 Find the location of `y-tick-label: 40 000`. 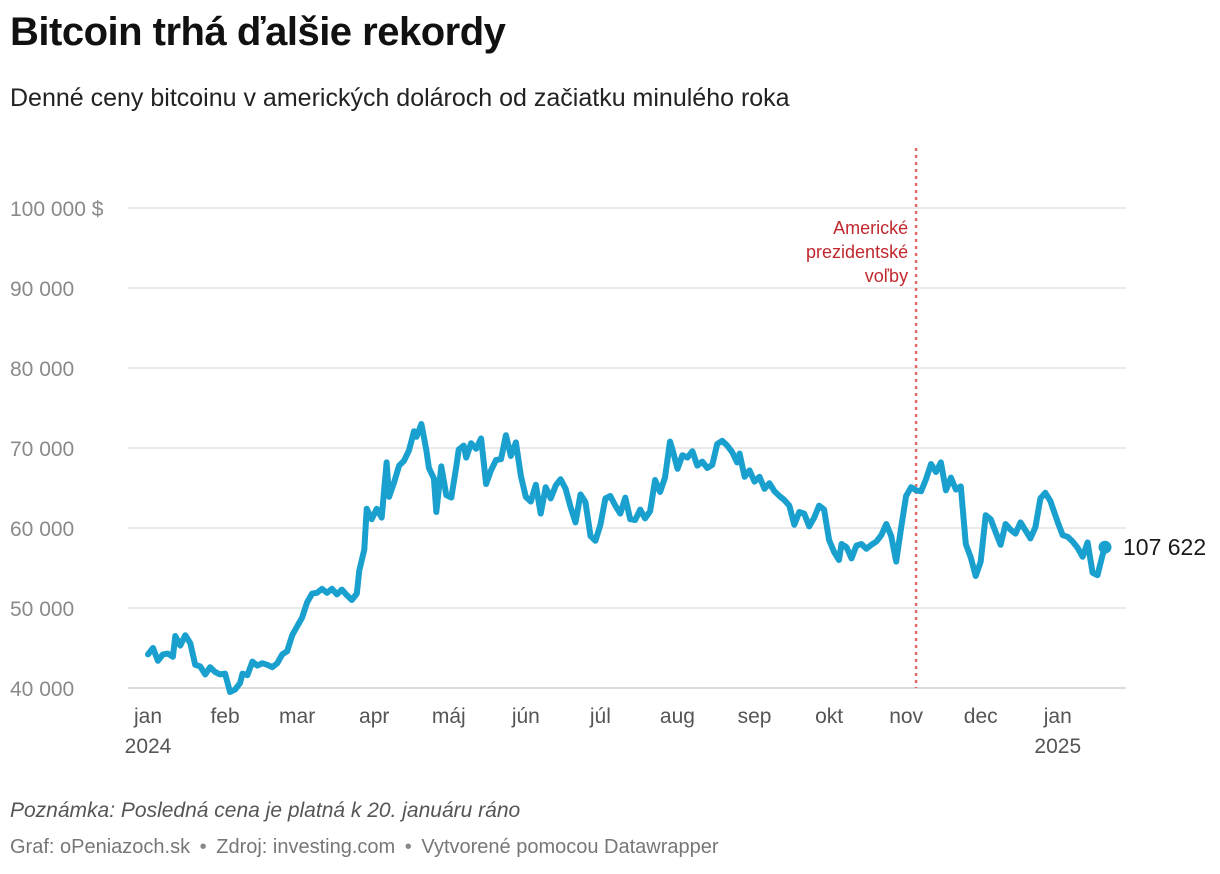

y-tick-label: 40 000 is located at coordinates (42, 689).